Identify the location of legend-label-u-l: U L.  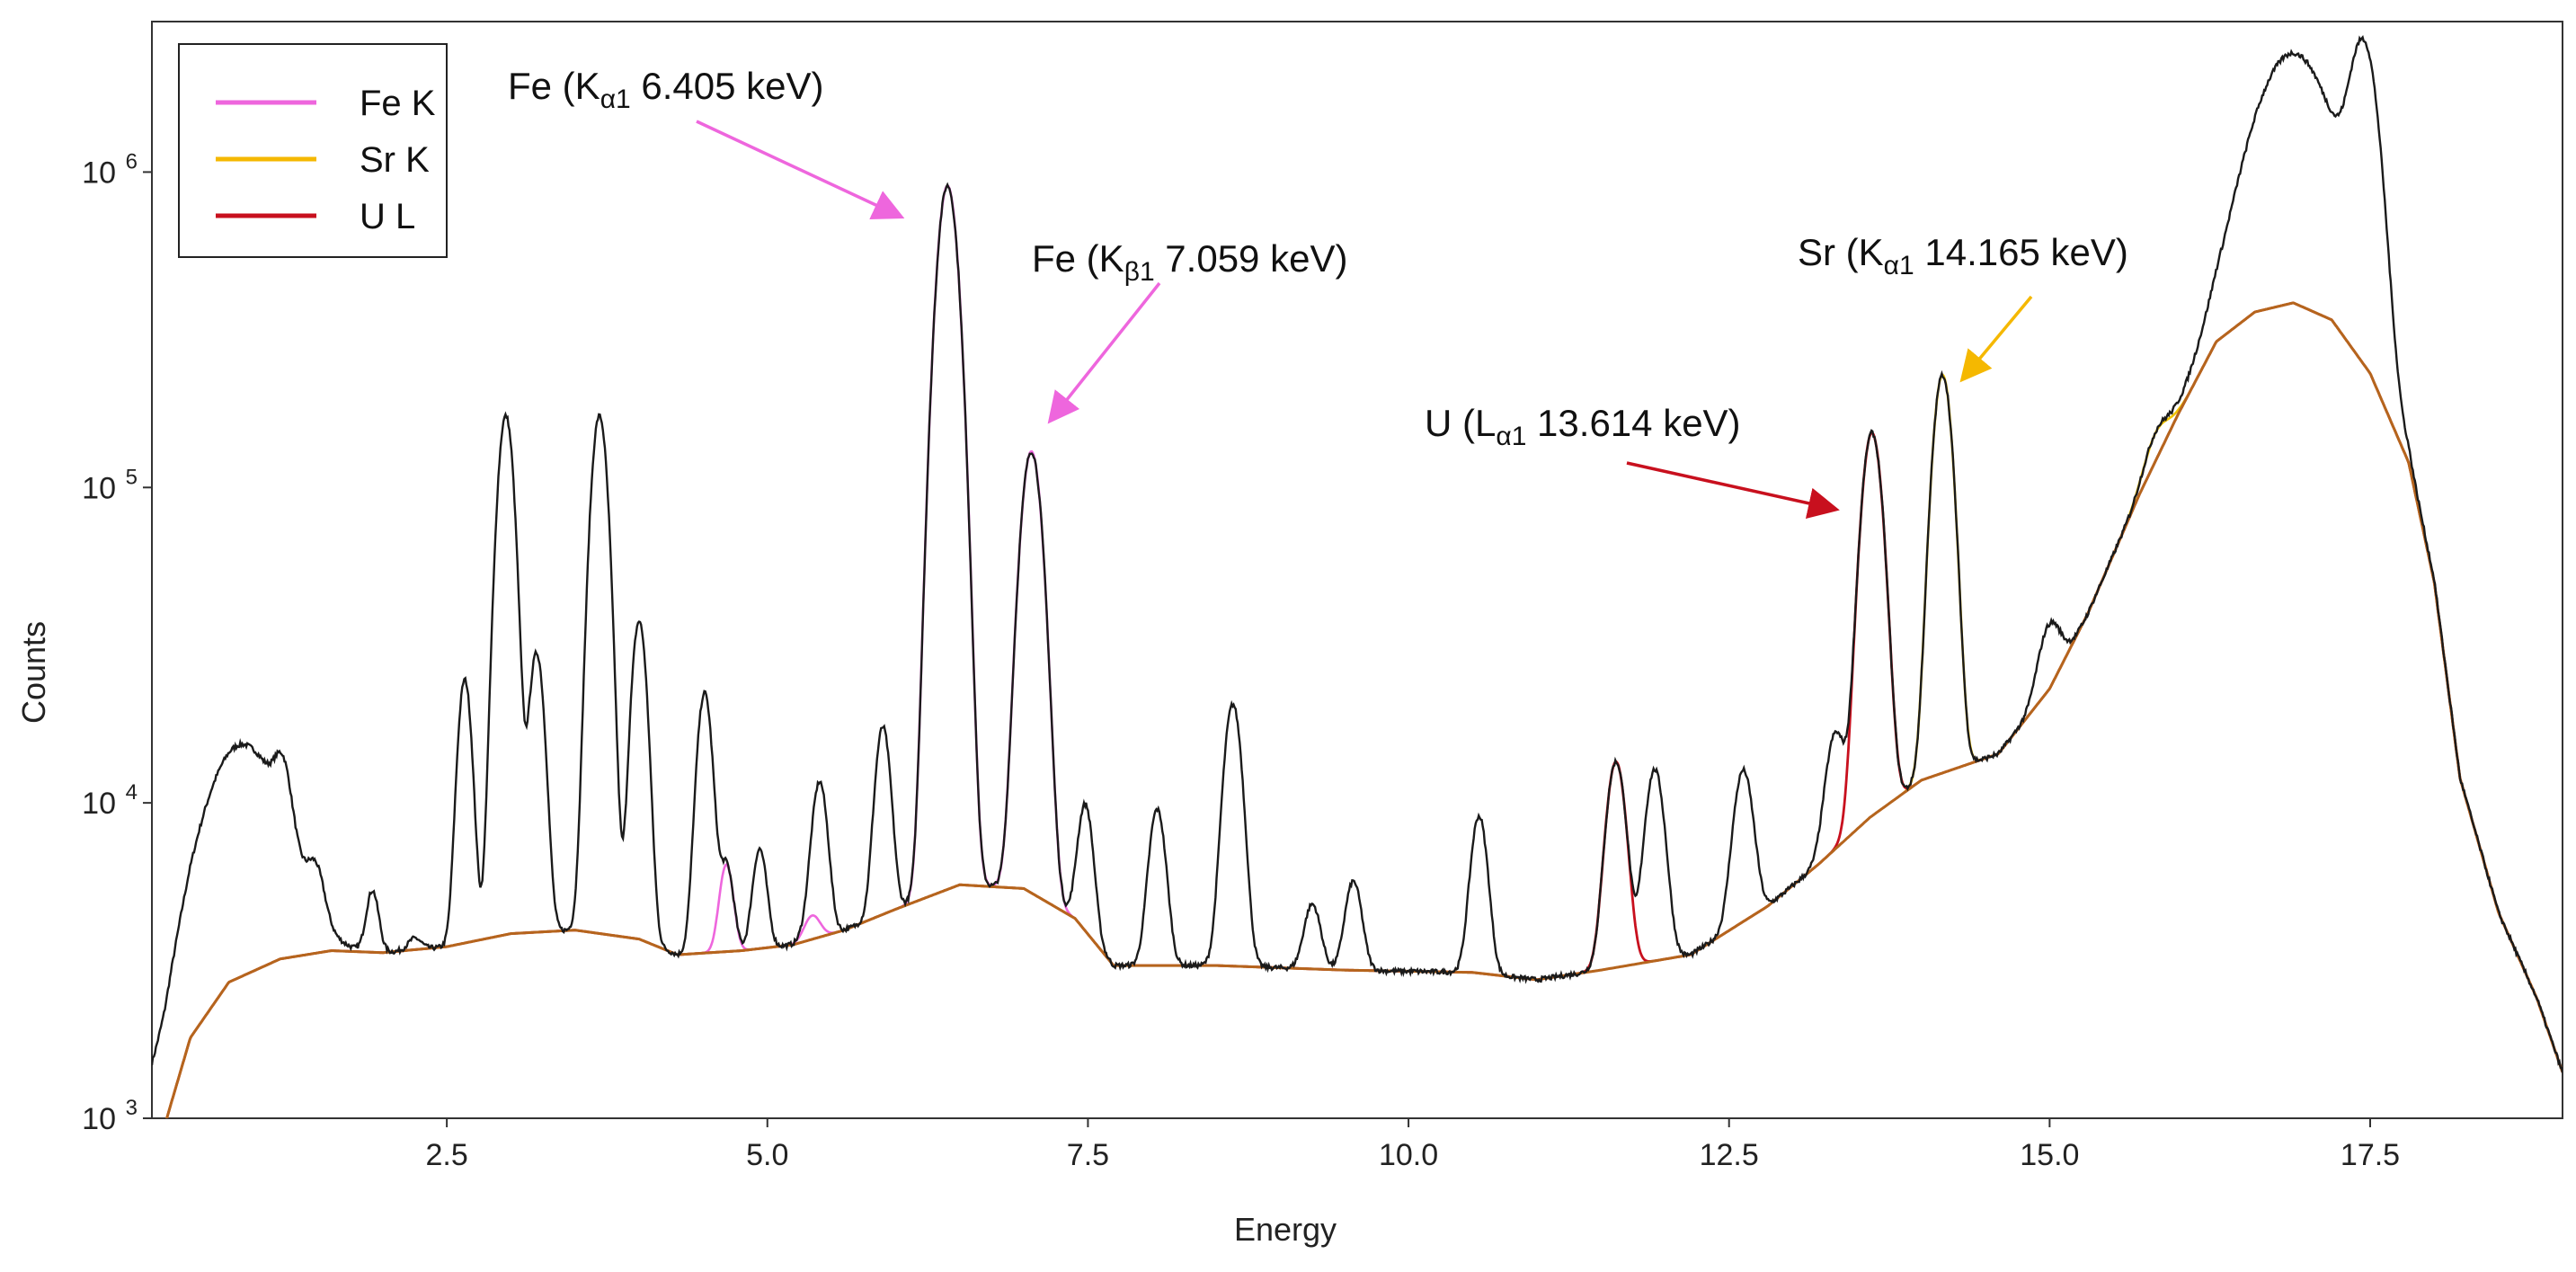
(387, 216).